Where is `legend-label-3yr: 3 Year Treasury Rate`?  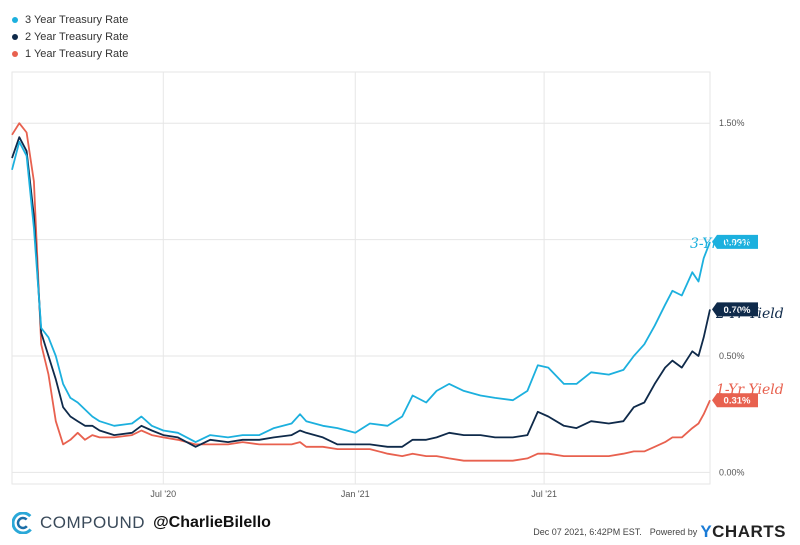 legend-label-3yr: 3 Year Treasury Rate is located at coordinates (77, 19).